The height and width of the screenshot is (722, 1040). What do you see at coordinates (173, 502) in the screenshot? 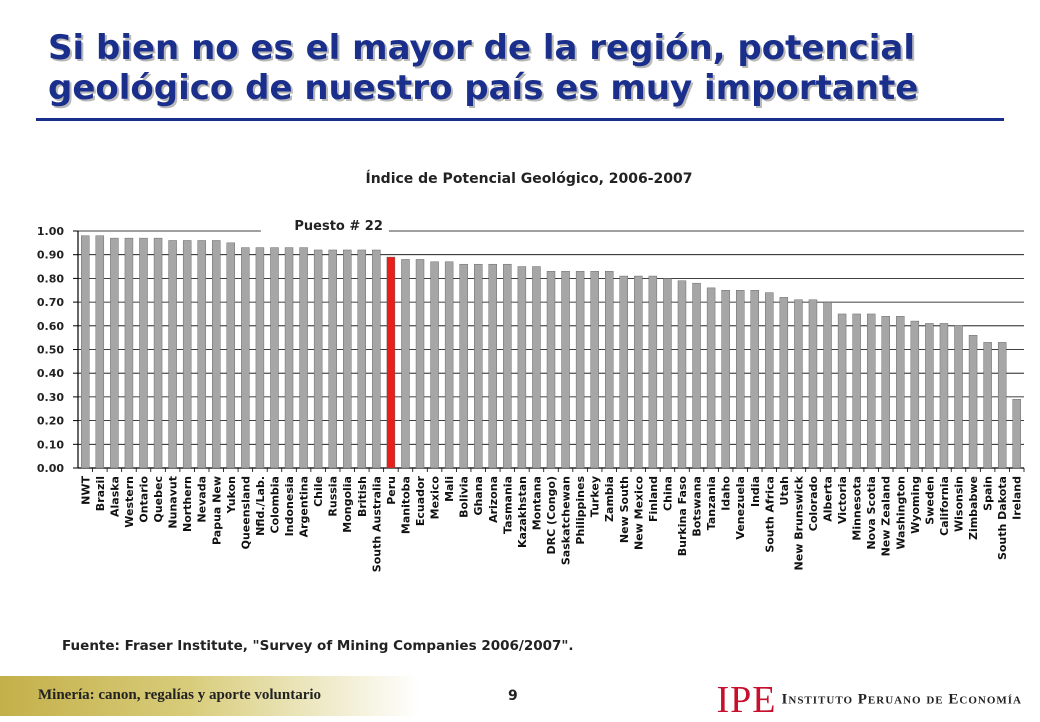
I see `category-label: Nunavut` at bounding box center [173, 502].